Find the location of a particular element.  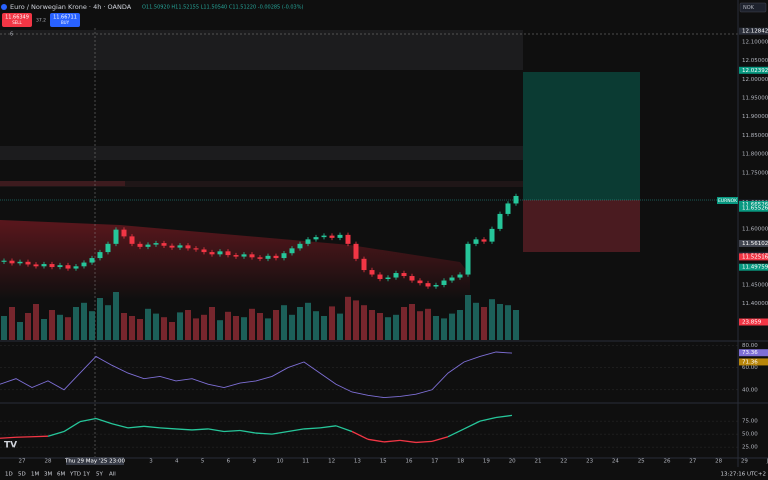

time-label: Jul is located at coordinates (767, 462).